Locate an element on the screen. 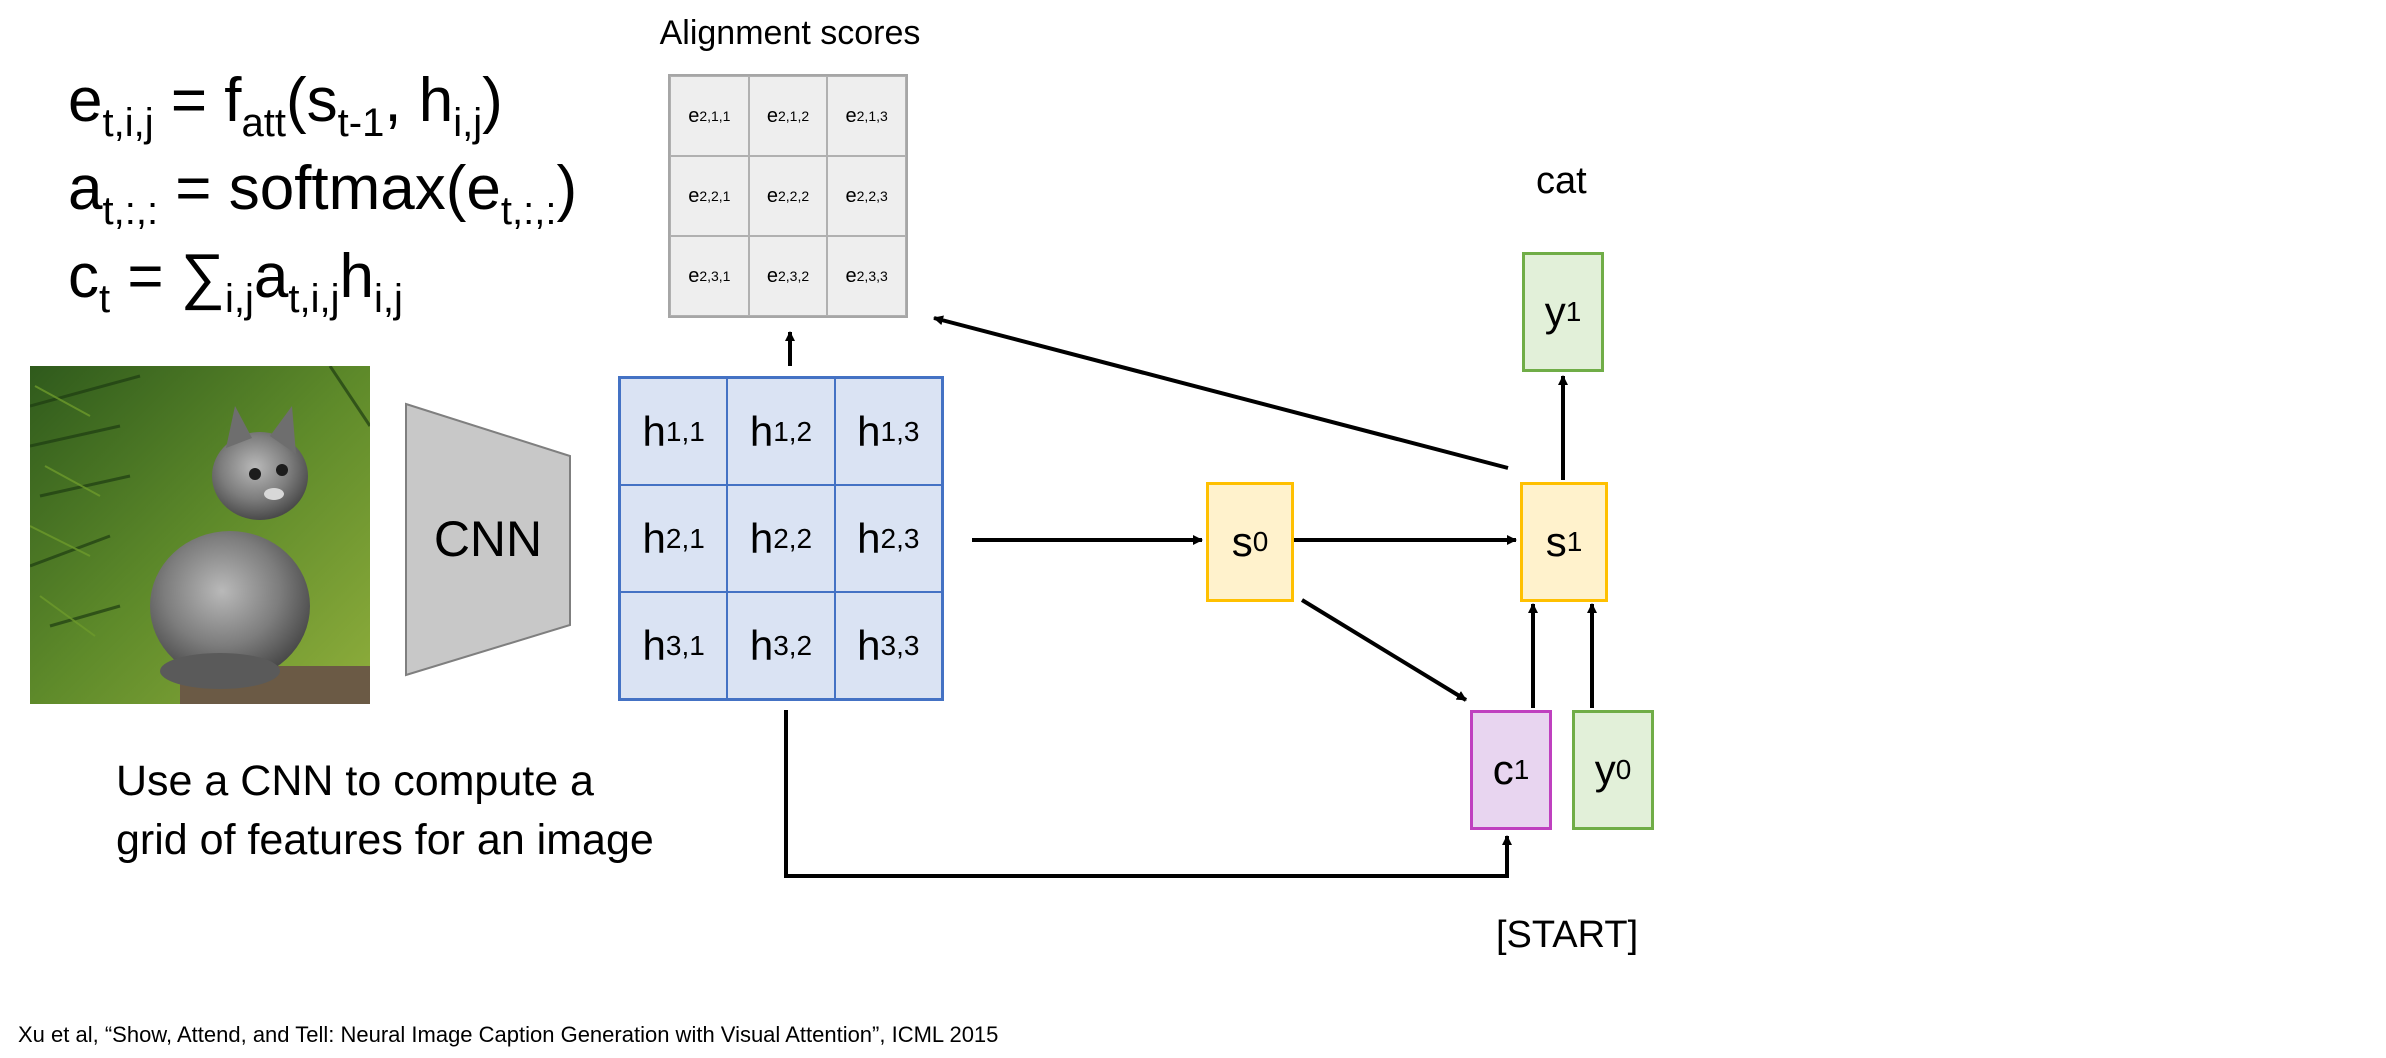 The height and width of the screenshot is (1058, 2386). score-cell: e 2,2,2 is located at coordinates (788, 196).